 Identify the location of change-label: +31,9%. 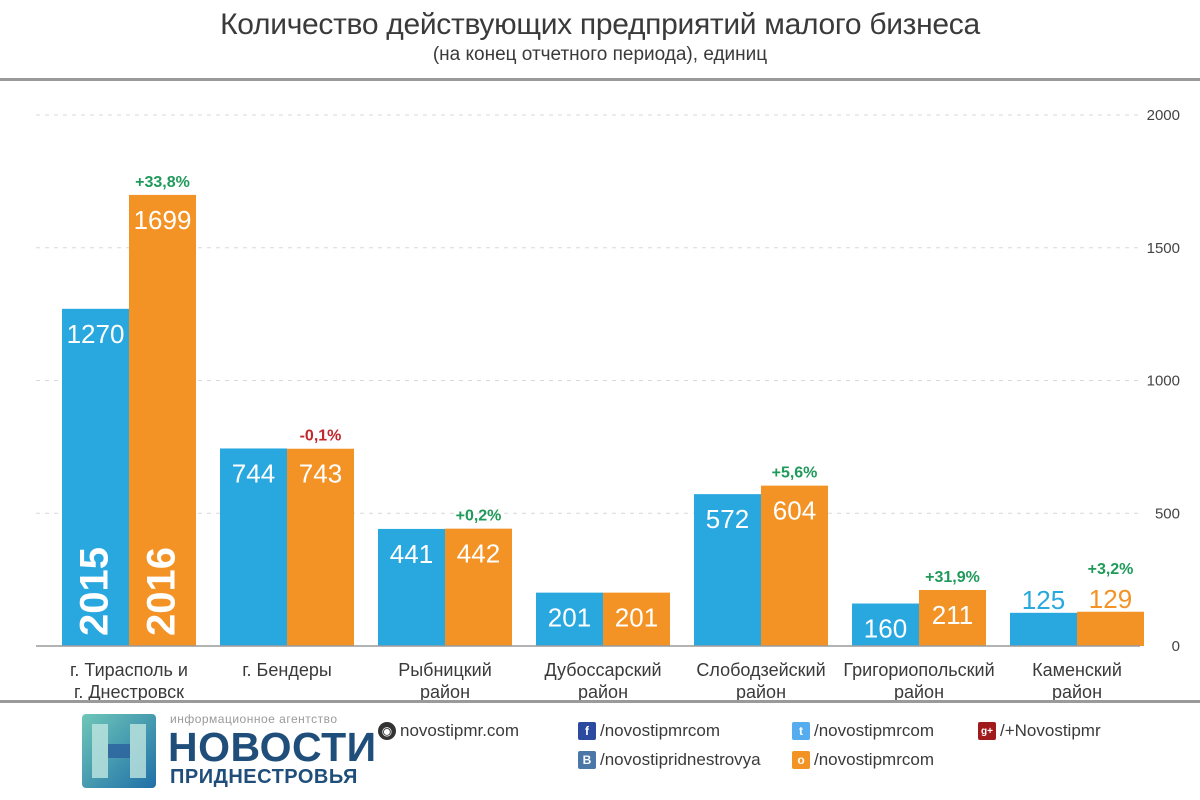
(952, 577).